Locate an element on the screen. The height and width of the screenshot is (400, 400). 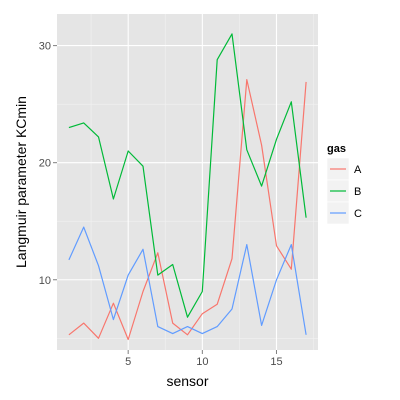
x-tick-label: 5 is located at coordinates (128, 362).